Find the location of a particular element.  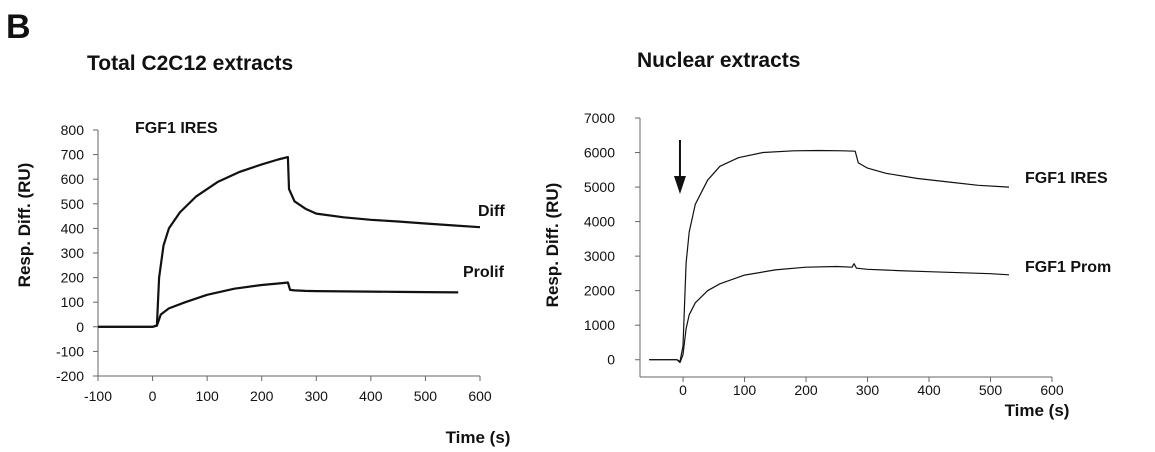

y-tick-label: 200 is located at coordinates (73, 278).